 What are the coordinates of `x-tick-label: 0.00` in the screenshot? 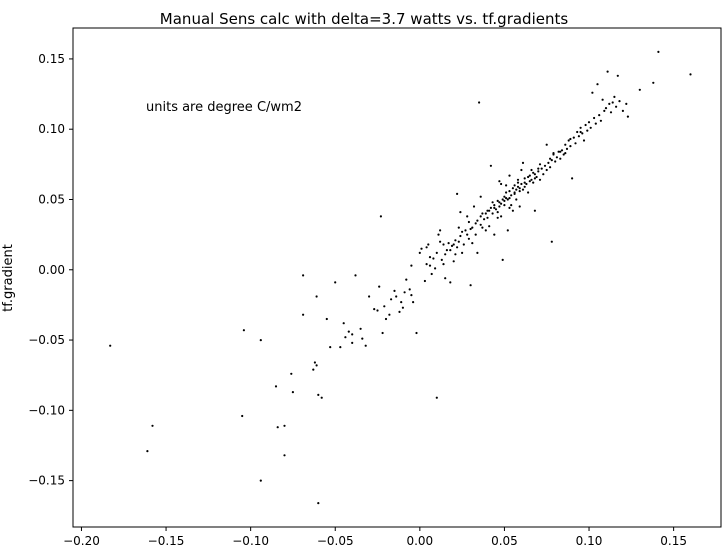 It's located at (419, 541).